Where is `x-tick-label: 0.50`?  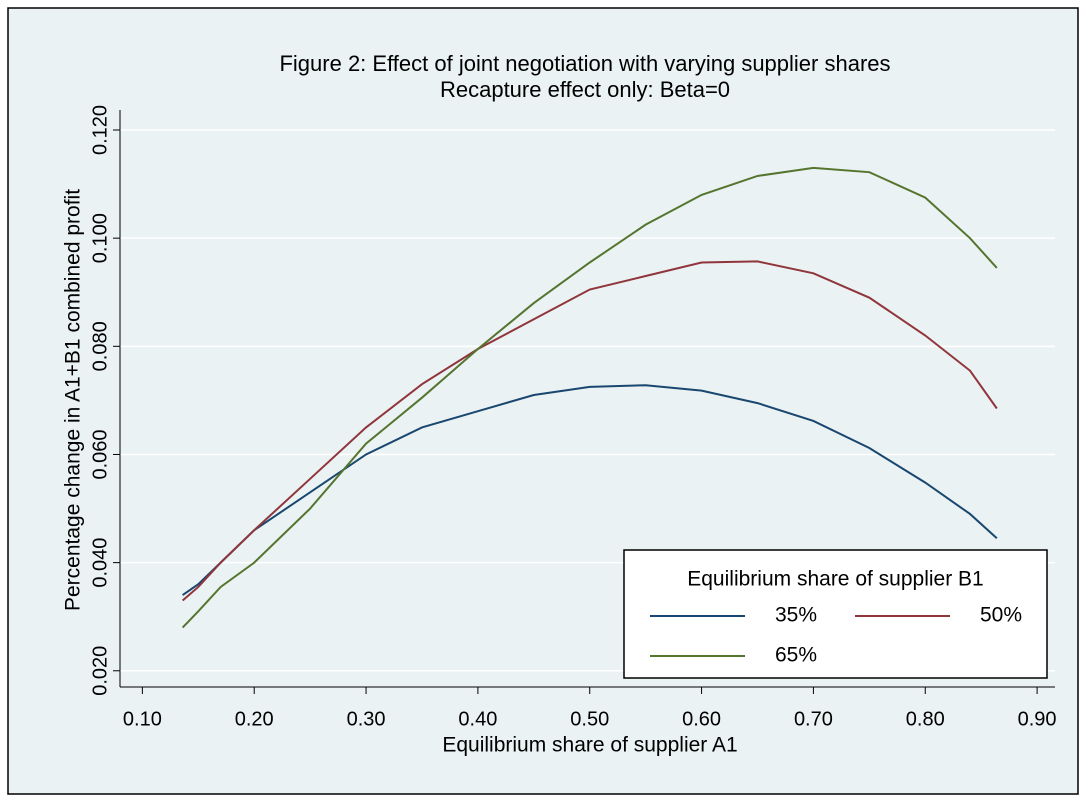 x-tick-label: 0.50 is located at coordinates (589, 719).